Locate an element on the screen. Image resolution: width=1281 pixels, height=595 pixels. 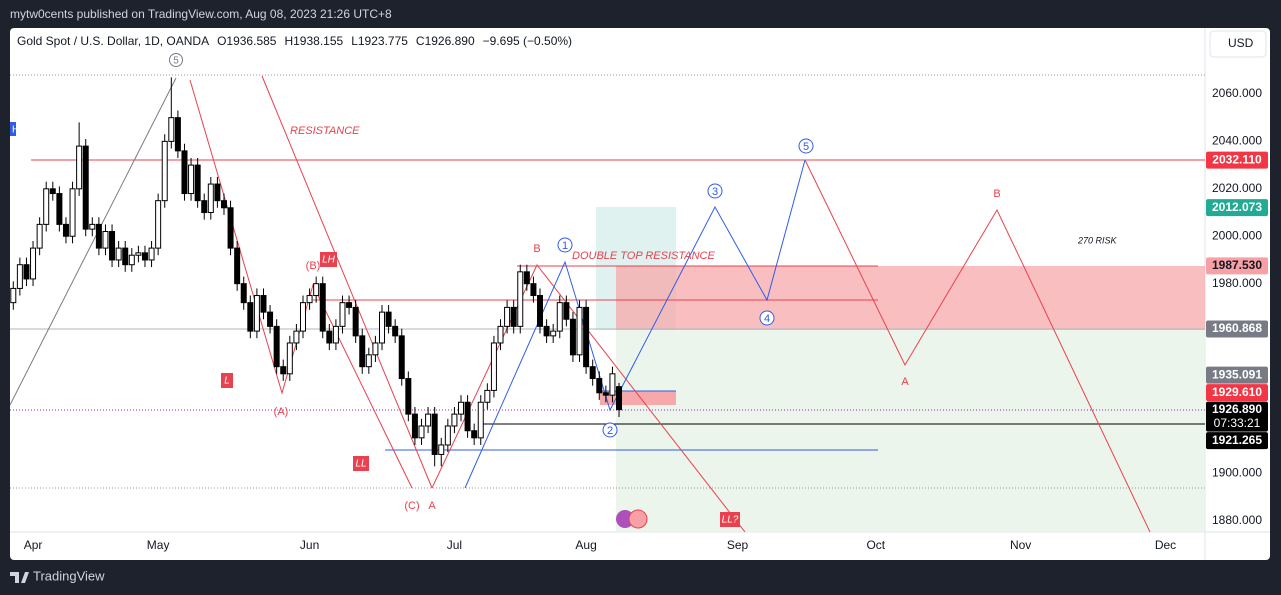
currency-button is located at coordinates (1238, 44).